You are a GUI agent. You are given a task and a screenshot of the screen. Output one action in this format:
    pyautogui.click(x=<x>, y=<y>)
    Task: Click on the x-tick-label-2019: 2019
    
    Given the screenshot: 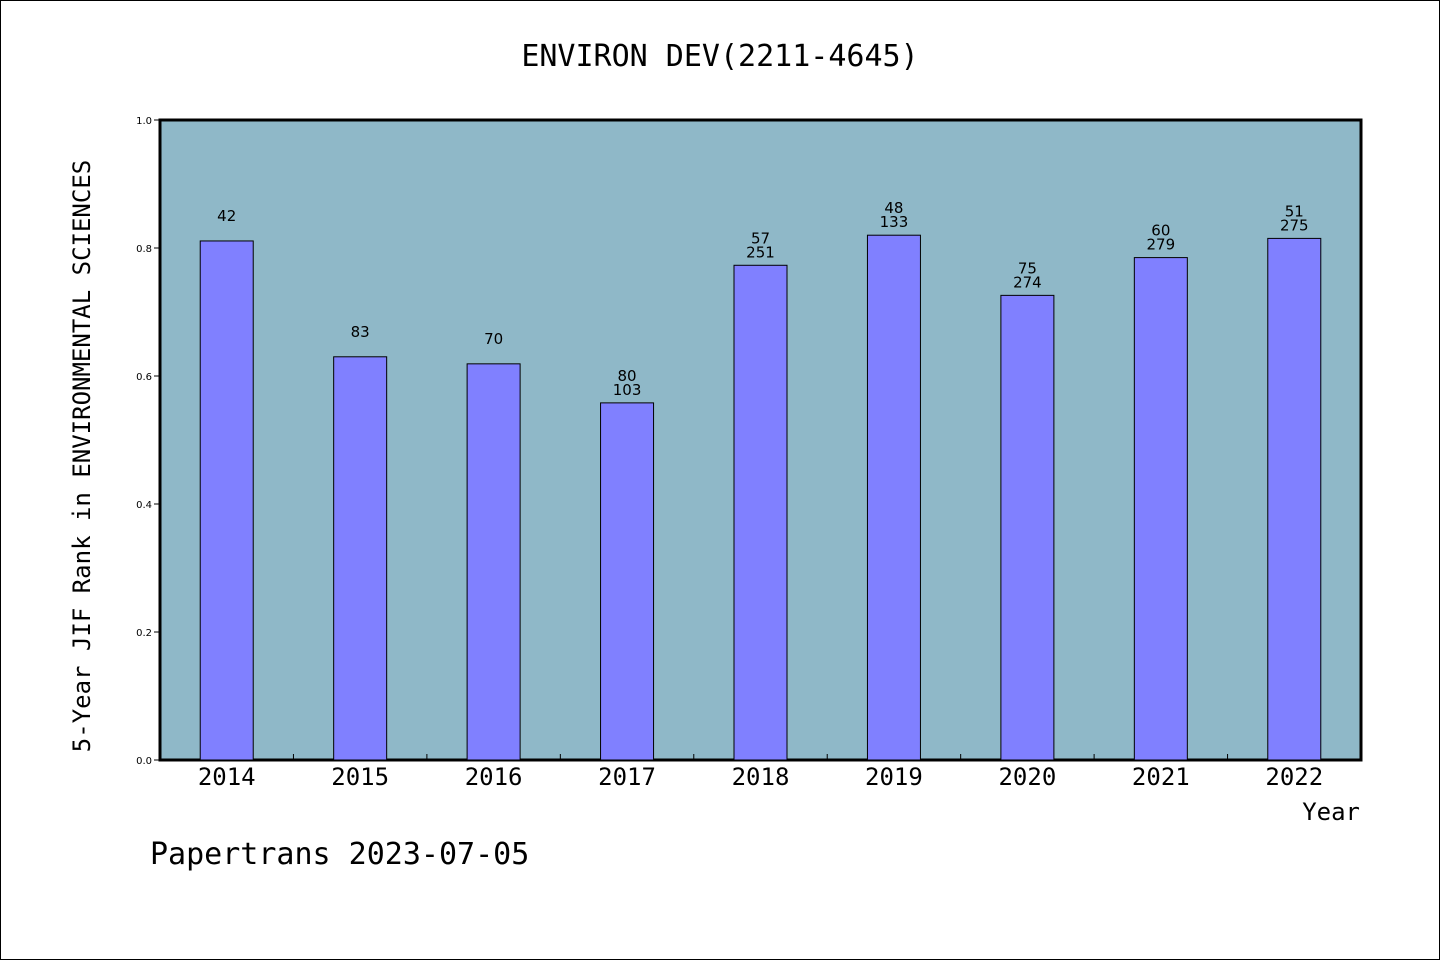 What is the action you would take?
    pyautogui.click(x=894, y=777)
    